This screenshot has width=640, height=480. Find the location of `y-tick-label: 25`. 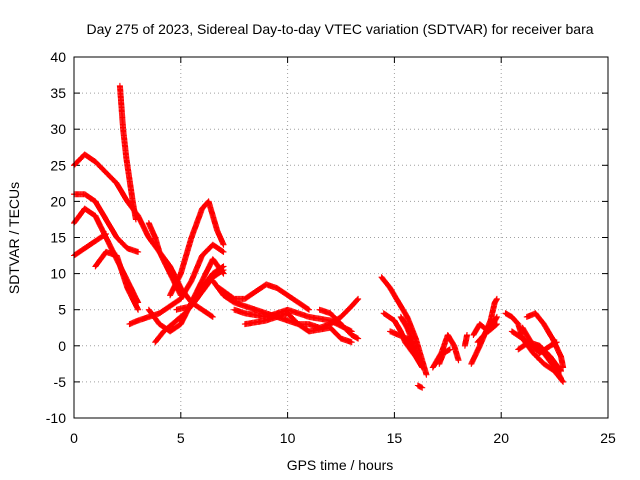

y-tick-label: 25 is located at coordinates (58, 165).